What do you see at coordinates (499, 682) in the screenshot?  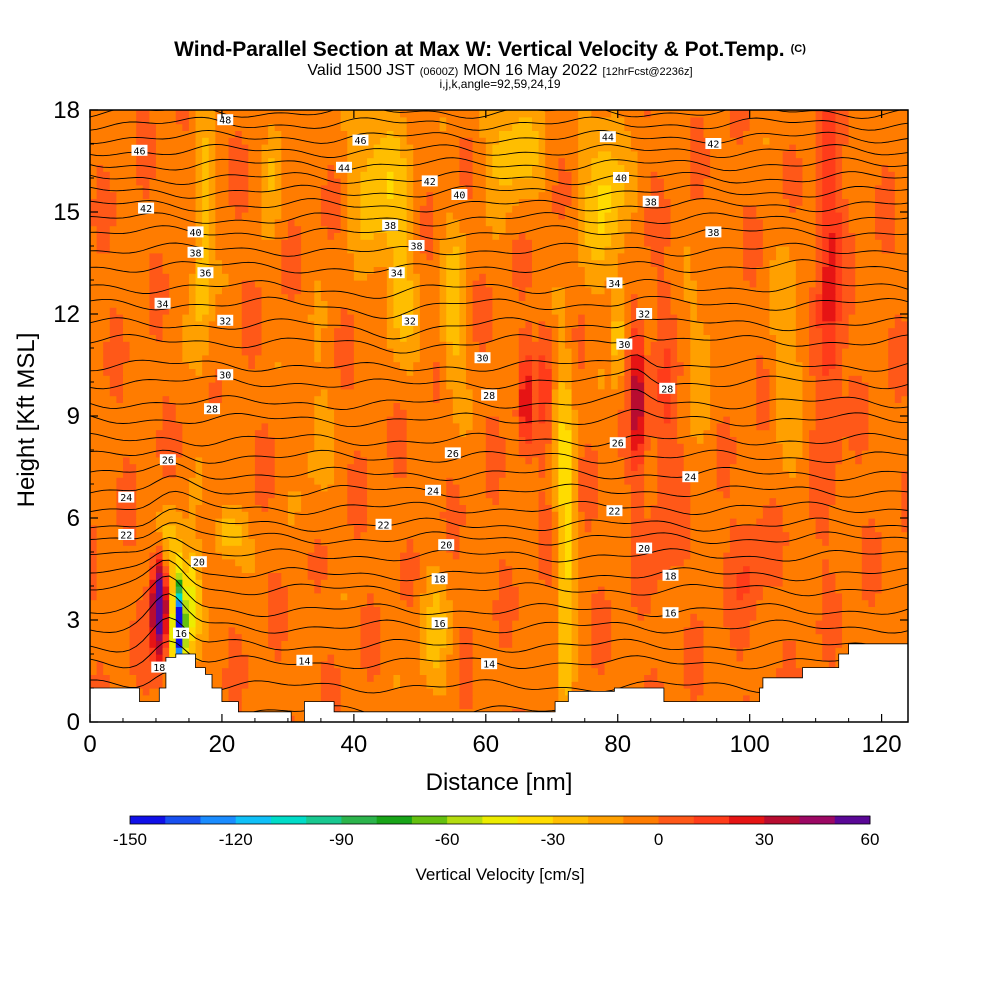 I see `terrain-polygon` at bounding box center [499, 682].